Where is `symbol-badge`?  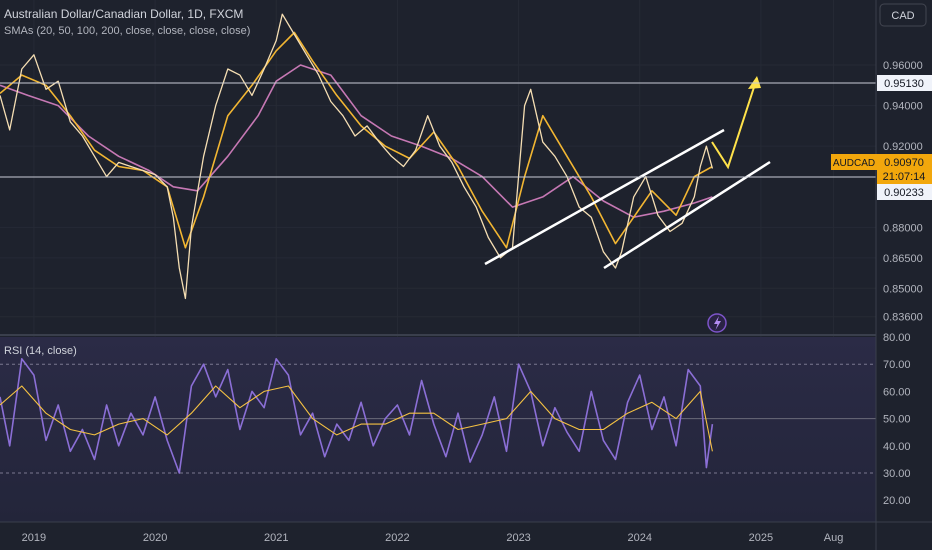
symbol-badge is located at coordinates (854, 162).